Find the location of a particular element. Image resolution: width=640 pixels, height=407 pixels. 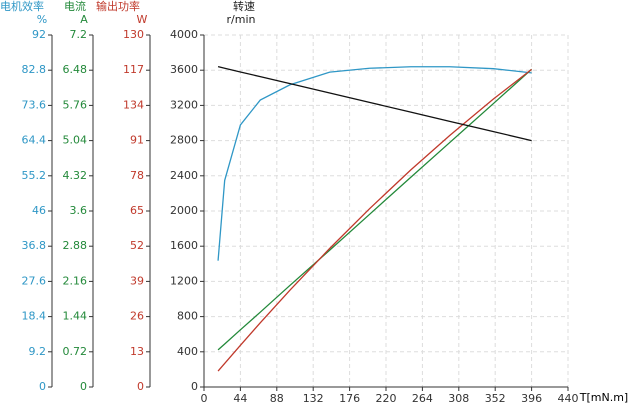

axis-unit: r/min is located at coordinates (241, 19).